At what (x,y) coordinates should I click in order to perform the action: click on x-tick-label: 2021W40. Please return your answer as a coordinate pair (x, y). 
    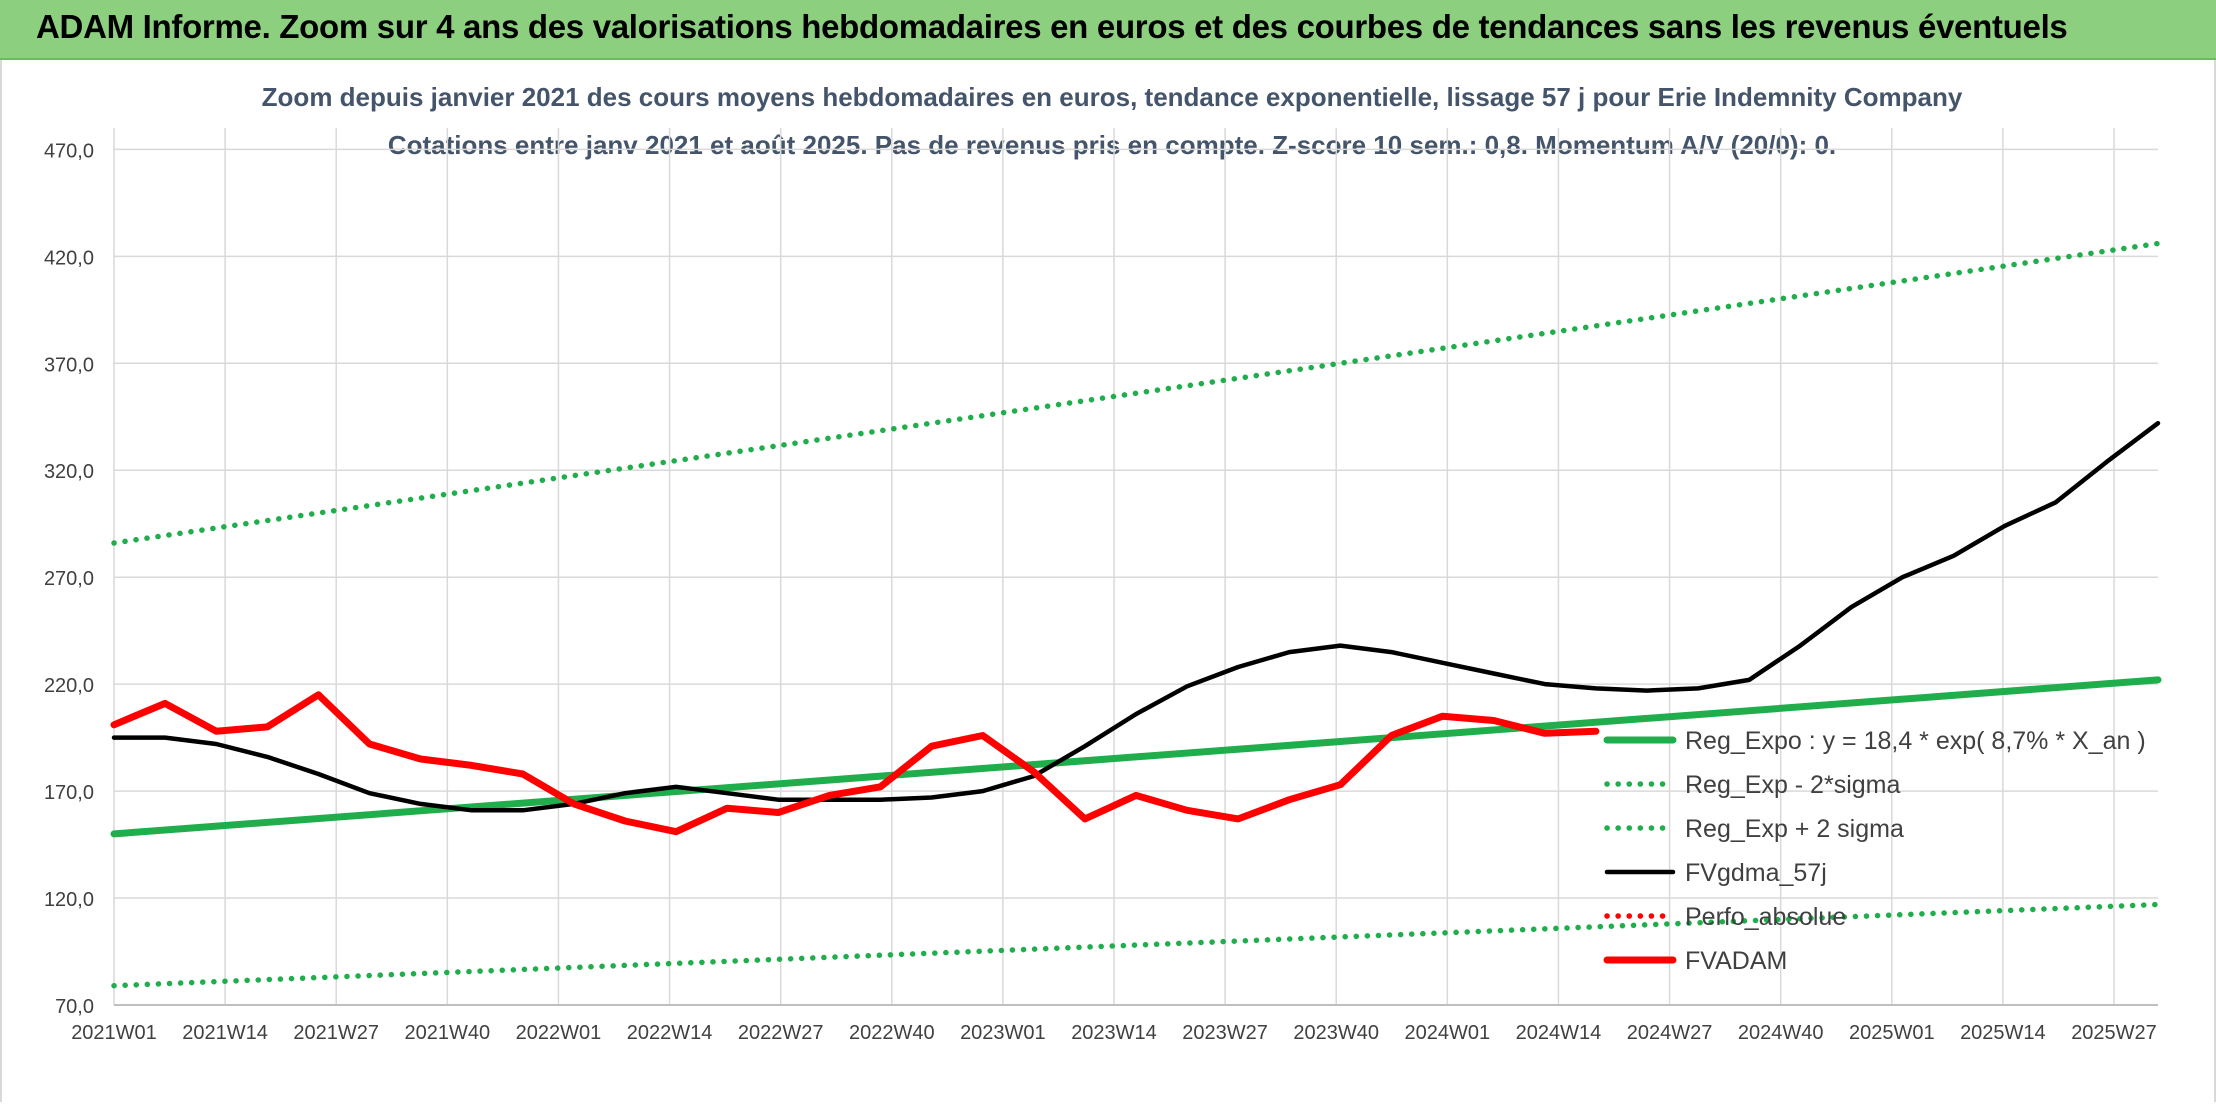
    Looking at the image, I should click on (448, 1033).